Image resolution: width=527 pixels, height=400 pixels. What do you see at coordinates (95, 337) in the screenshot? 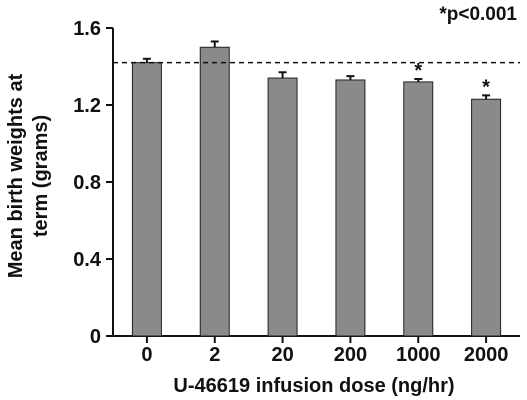
I see `y-tick-label: 0` at bounding box center [95, 337].